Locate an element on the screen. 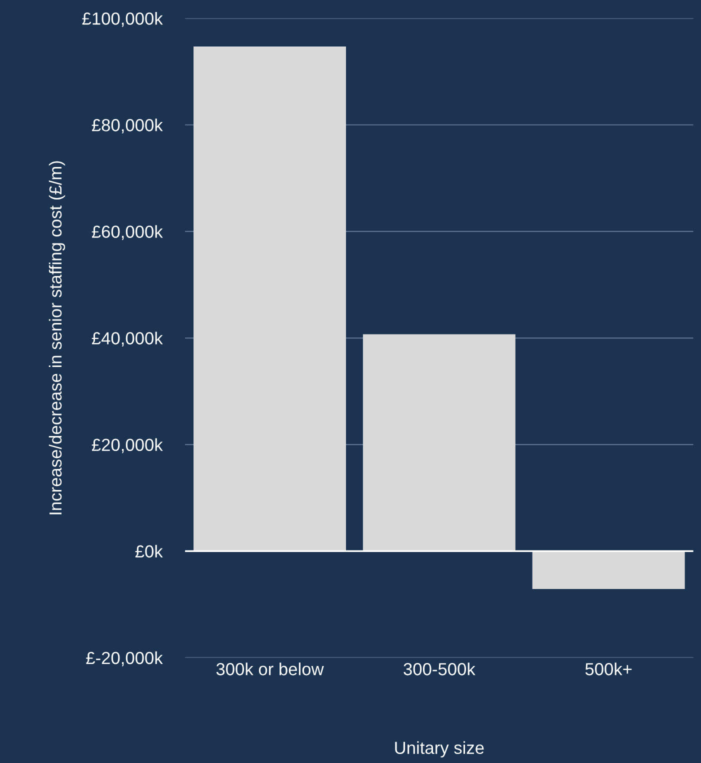 The height and width of the screenshot is (763, 701). x-axis-title: Unitary size is located at coordinates (439, 749).